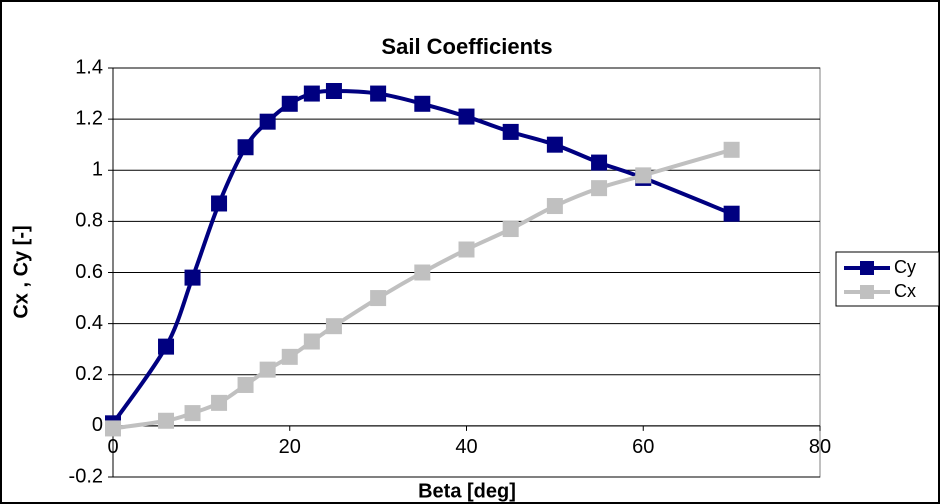 The image size is (940, 504). What do you see at coordinates (820, 447) in the screenshot?
I see `x-tick-label: 80` at bounding box center [820, 447].